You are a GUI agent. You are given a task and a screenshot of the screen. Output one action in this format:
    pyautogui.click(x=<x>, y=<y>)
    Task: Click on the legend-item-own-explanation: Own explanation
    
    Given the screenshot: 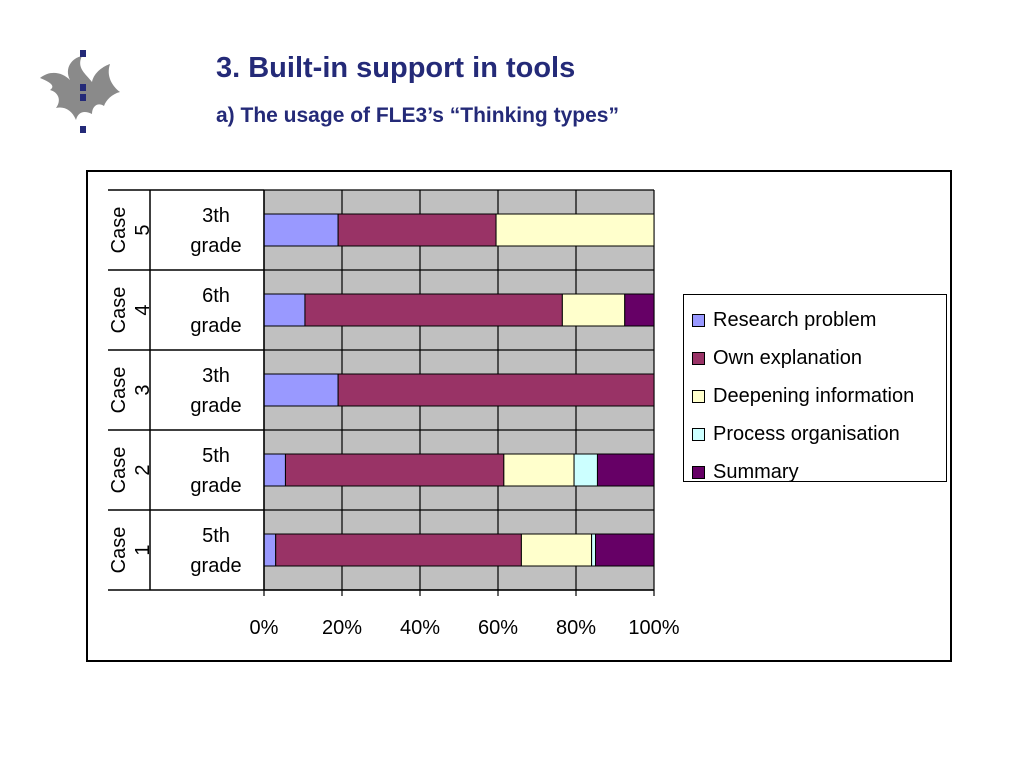 What is the action you would take?
    pyautogui.click(x=819, y=358)
    